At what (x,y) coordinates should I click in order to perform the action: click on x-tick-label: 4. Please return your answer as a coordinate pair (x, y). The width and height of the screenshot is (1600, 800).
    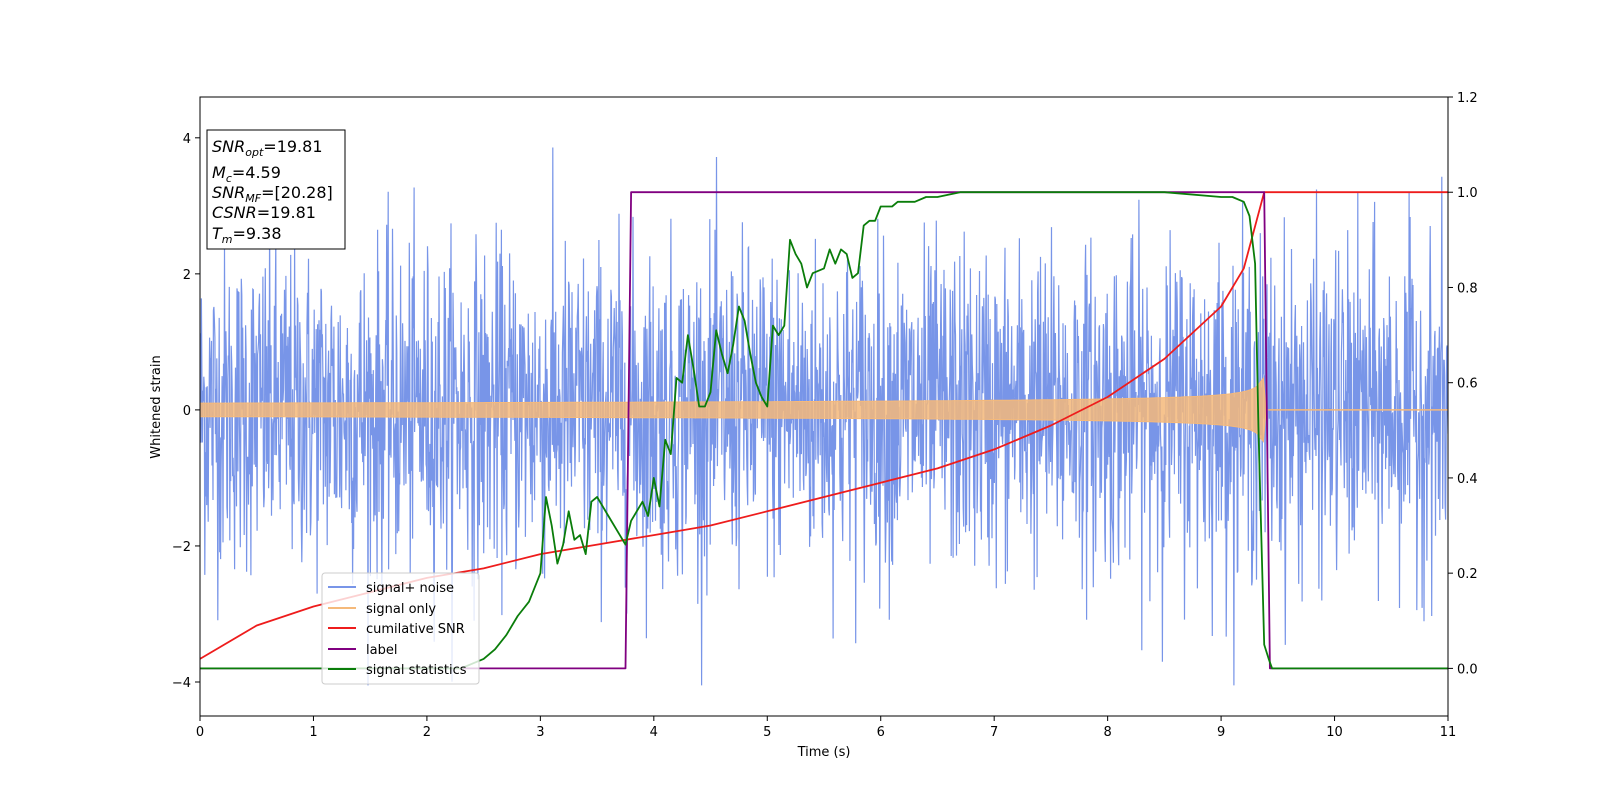
    Looking at the image, I should click on (654, 732).